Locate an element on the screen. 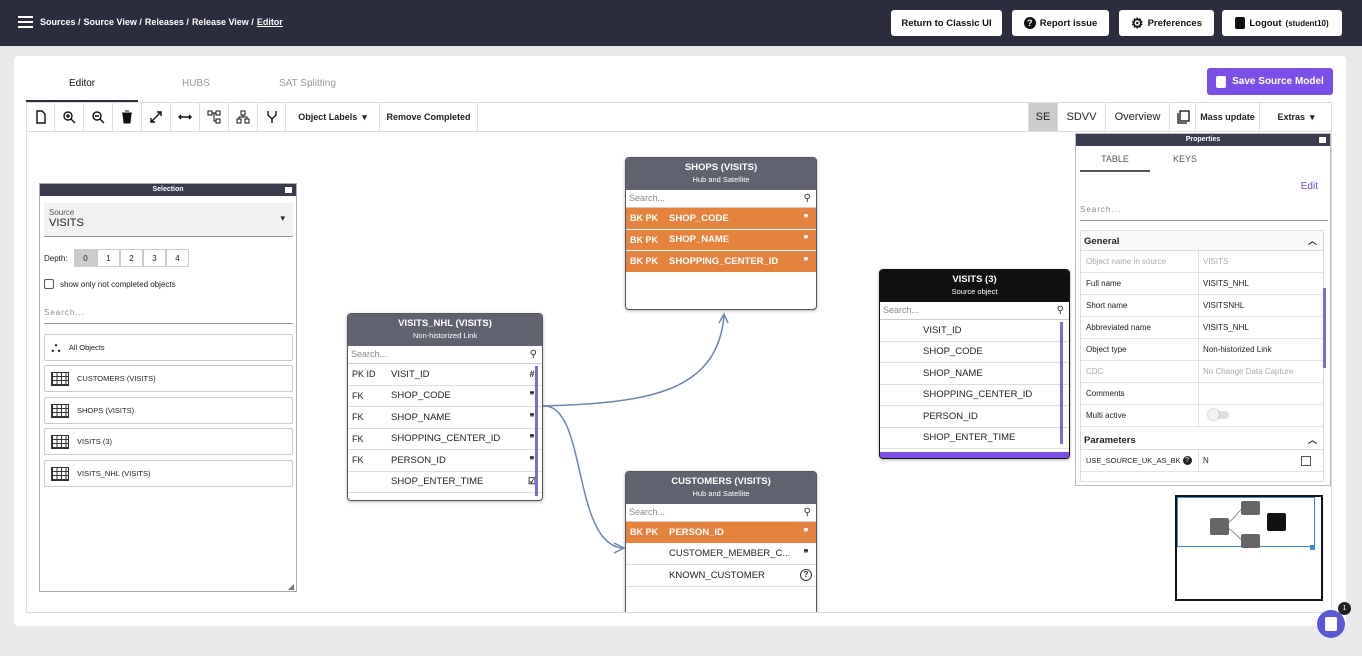 Image resolution: width=1362 pixels, height=656 pixels. property-row: Object name in source VISITS is located at coordinates (1202, 262).